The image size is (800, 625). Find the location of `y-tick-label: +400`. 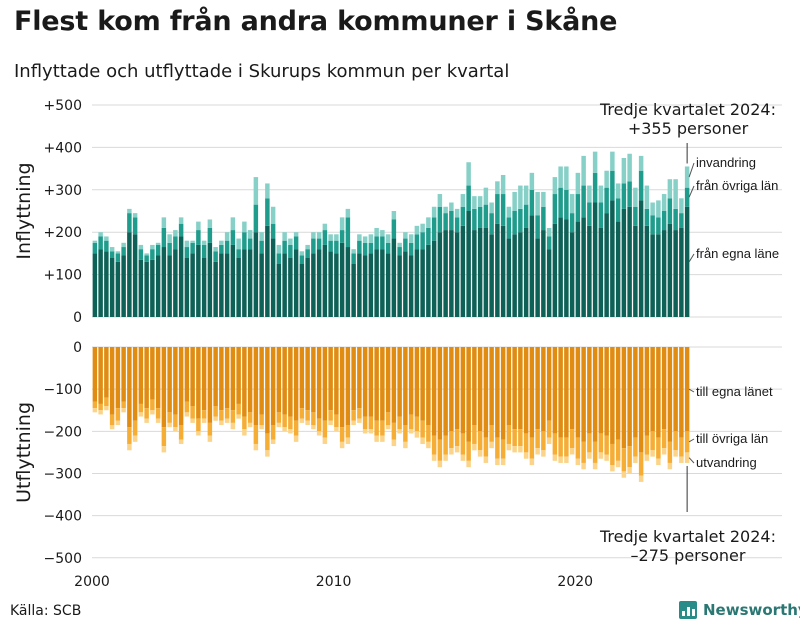

y-tick-label: +400 is located at coordinates (63, 148).